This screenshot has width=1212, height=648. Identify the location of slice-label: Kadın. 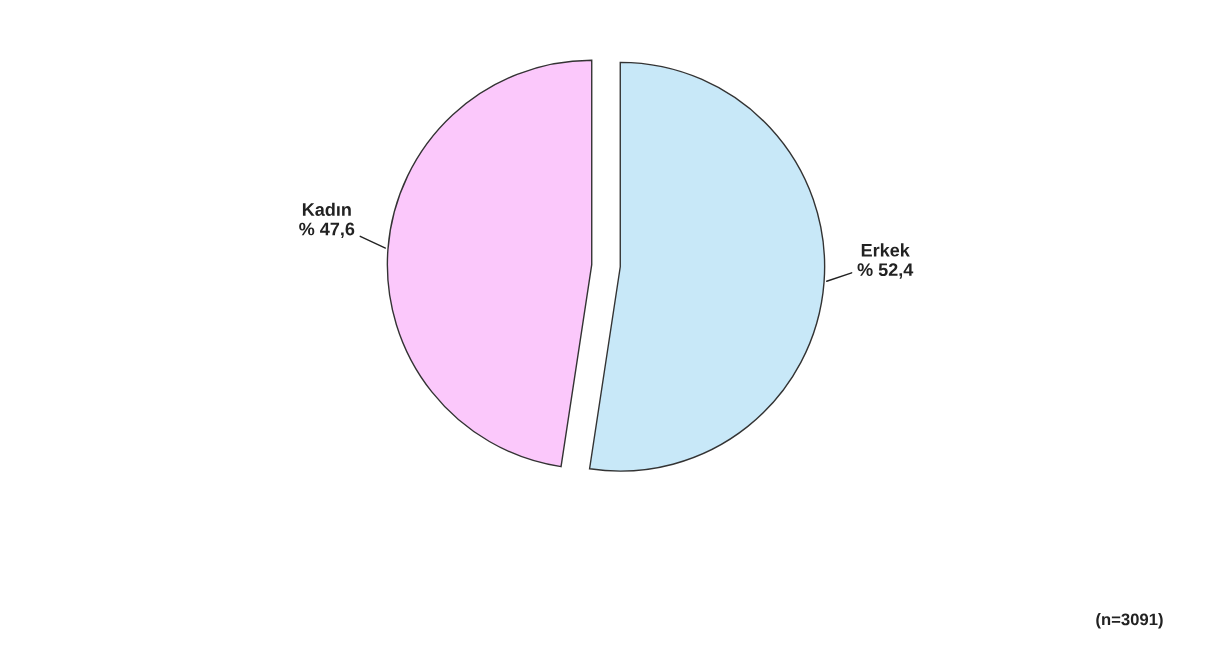
(326, 209).